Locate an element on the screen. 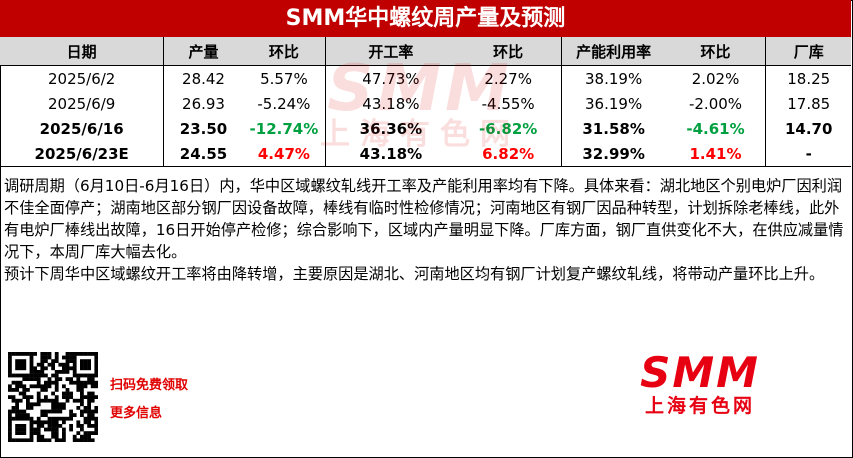 The height and width of the screenshot is (458, 853). table-cell: -5.24% is located at coordinates (284, 103).